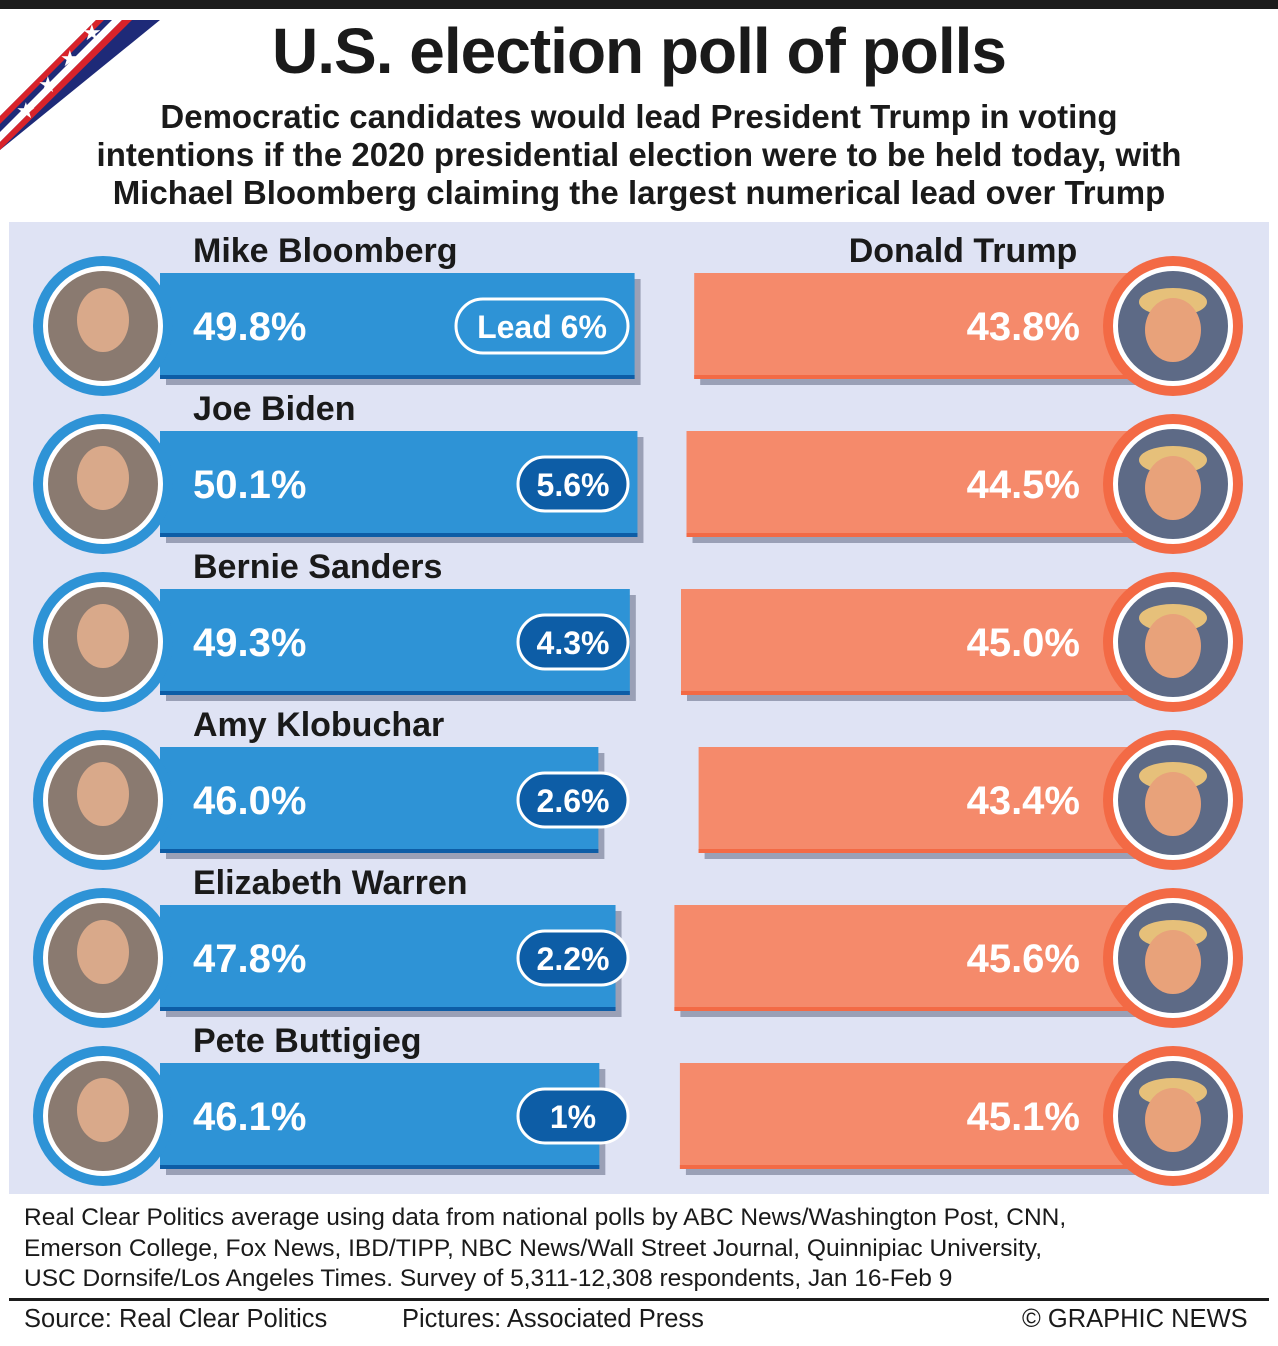  Describe the element at coordinates (1023, 485) in the screenshot. I see `trump-value-label: 44.5%` at that location.